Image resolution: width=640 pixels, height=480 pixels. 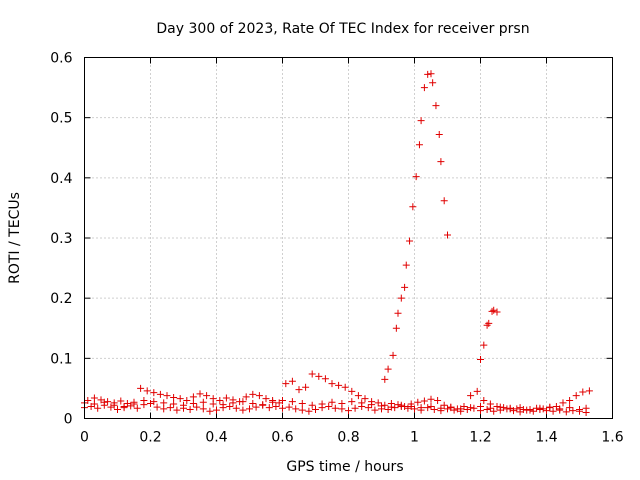 I want to click on series-group, so click(x=335, y=407).